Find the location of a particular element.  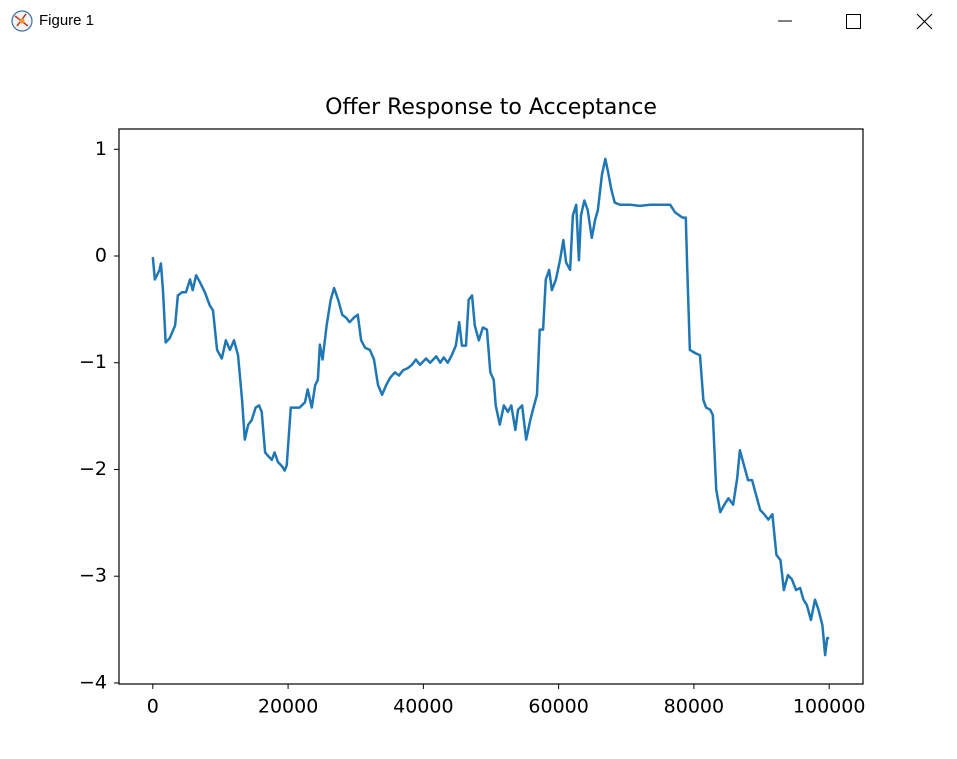

y-tick-label: 1 is located at coordinates (101, 149).